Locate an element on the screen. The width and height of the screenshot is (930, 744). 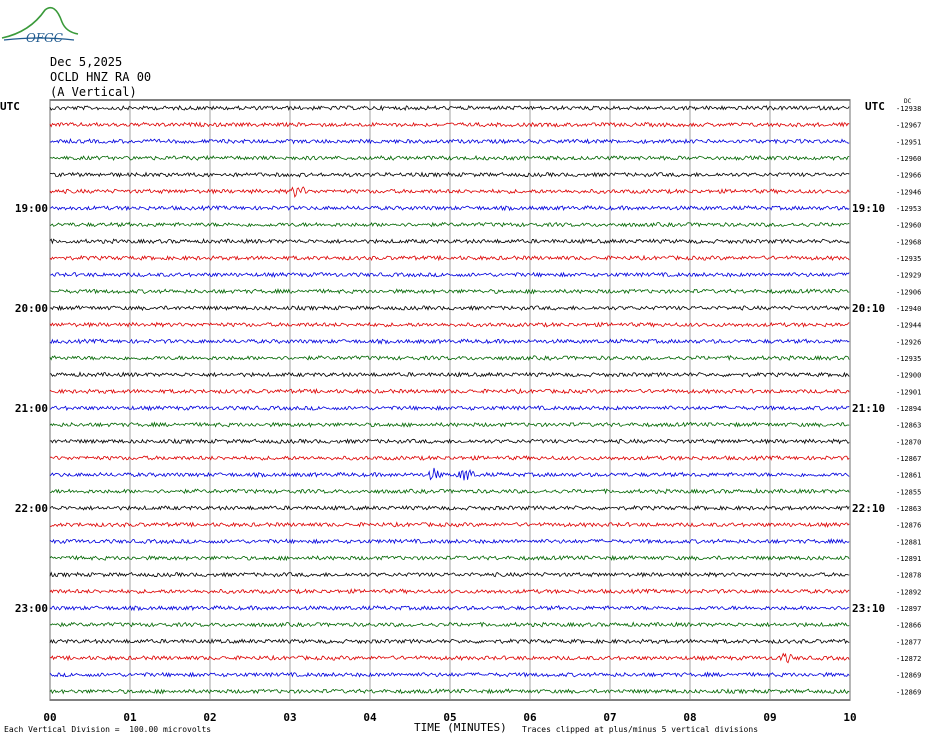
row-offset-value: -12966 is located at coordinates (908, 176).